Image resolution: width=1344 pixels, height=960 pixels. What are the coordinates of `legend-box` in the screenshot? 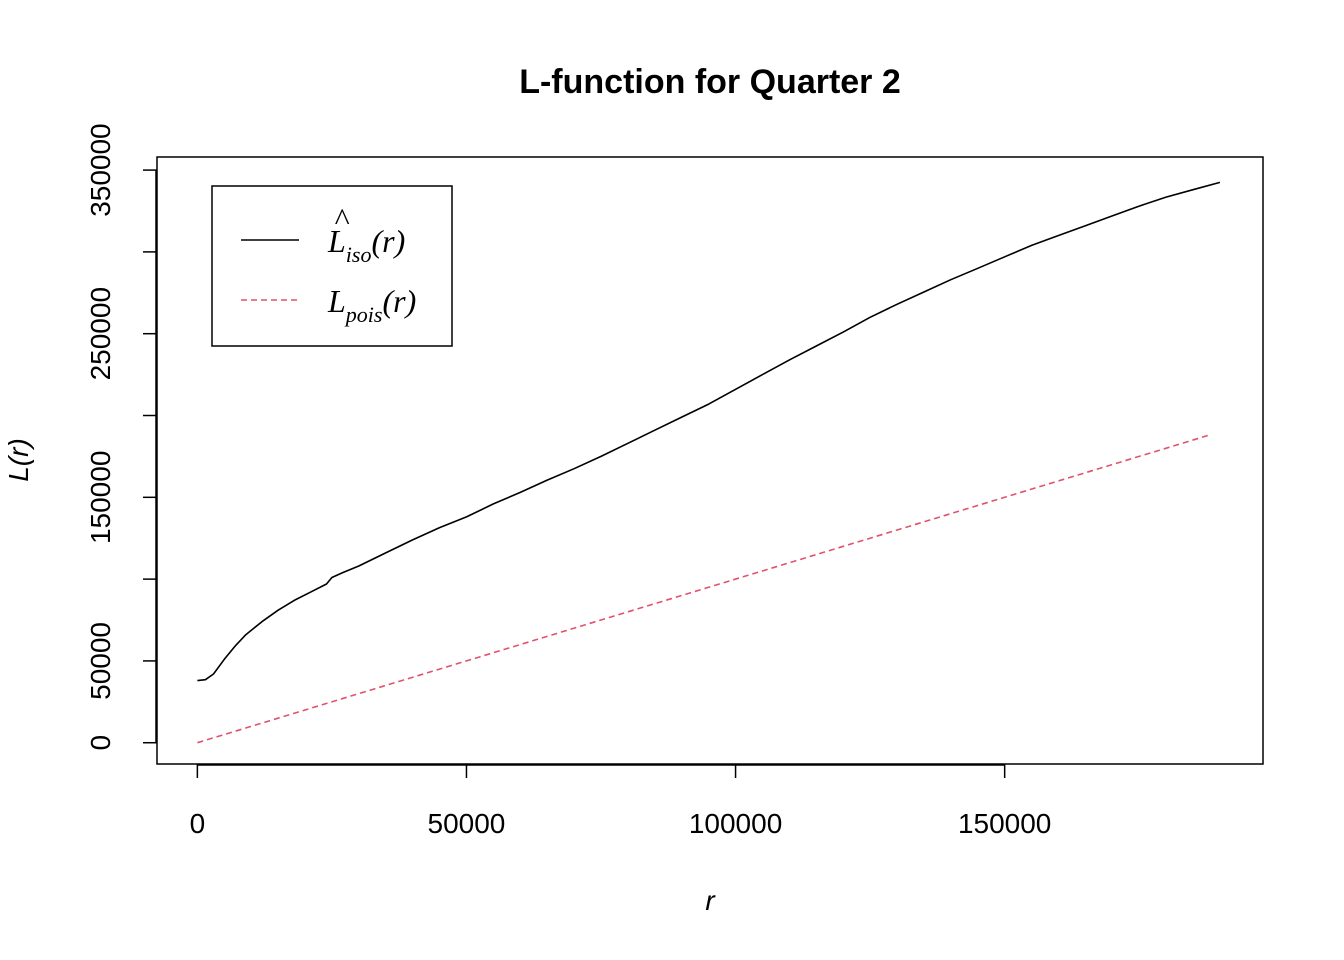 It's located at (332, 266).